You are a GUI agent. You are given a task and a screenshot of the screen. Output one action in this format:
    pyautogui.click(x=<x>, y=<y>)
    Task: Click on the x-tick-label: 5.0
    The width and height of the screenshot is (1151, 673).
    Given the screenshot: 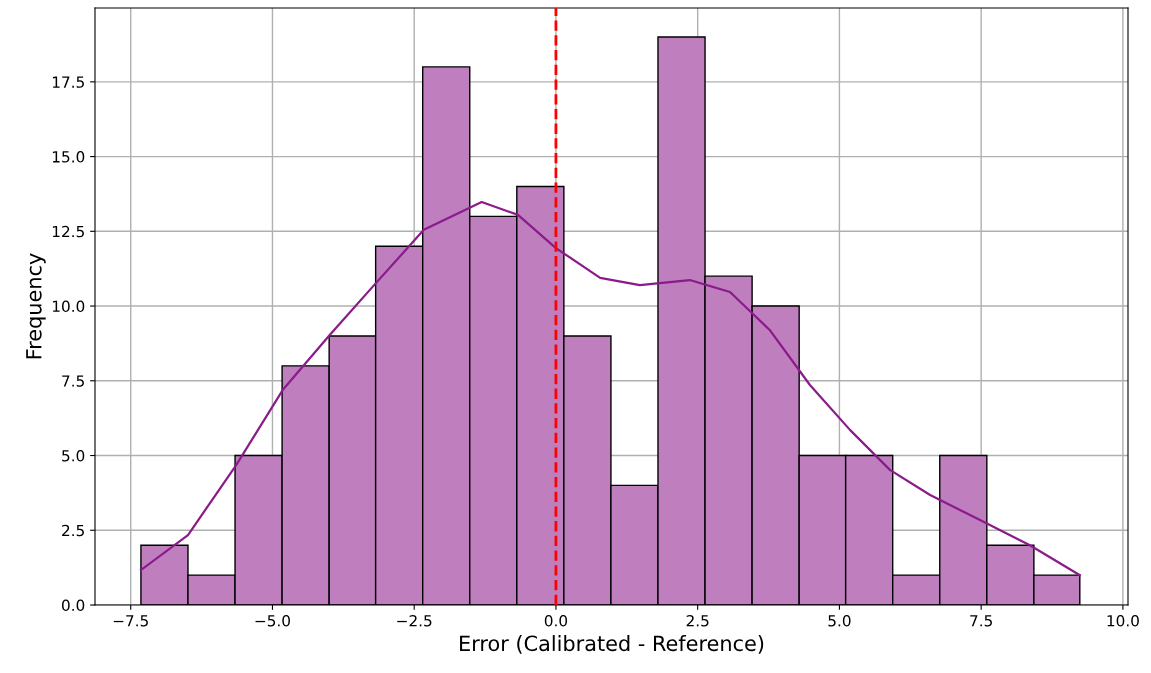 What is the action you would take?
    pyautogui.click(x=839, y=620)
    